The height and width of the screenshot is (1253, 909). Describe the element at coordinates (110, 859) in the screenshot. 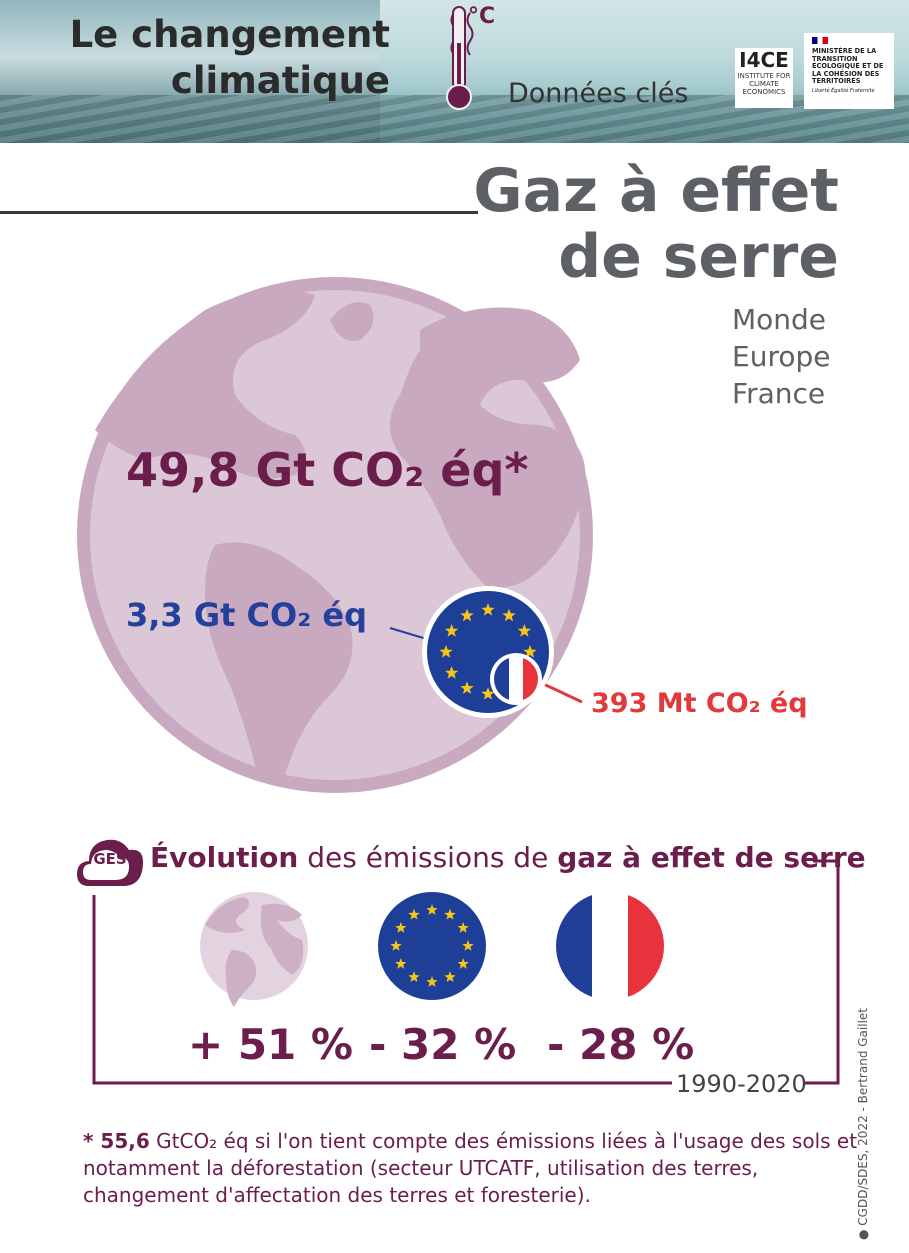

I see `ges-badge-label: GES` at that location.